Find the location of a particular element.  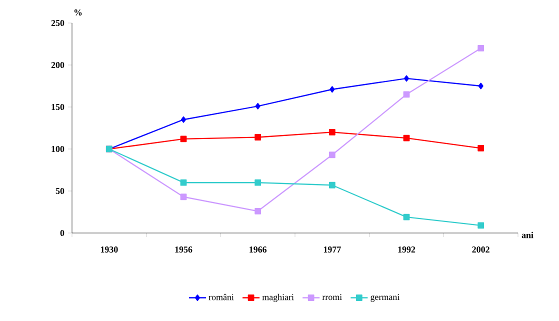

y-tick-label: 100 is located at coordinates (58, 149).